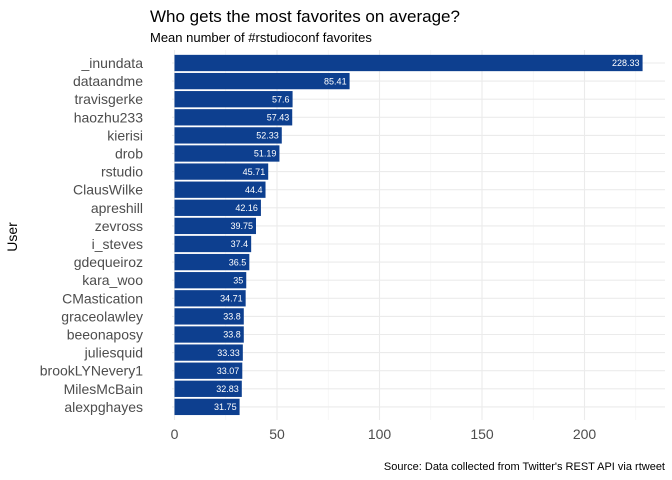 Image resolution: width=672 pixels, height=480 pixels. What do you see at coordinates (482, 434) in the screenshot?
I see `x-tick-label: 150` at bounding box center [482, 434].